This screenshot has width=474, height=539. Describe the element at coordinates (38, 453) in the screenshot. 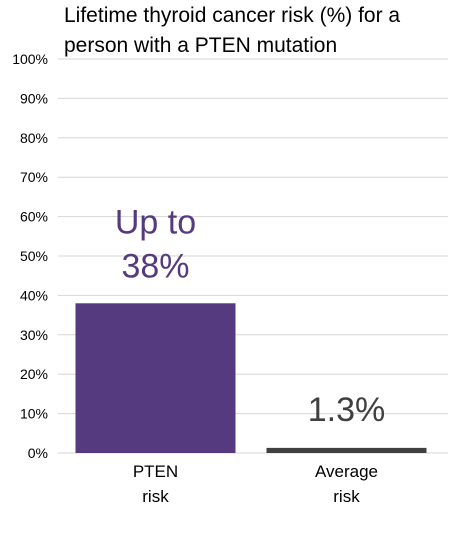

I see `y-tick-label: 0%` at that location.